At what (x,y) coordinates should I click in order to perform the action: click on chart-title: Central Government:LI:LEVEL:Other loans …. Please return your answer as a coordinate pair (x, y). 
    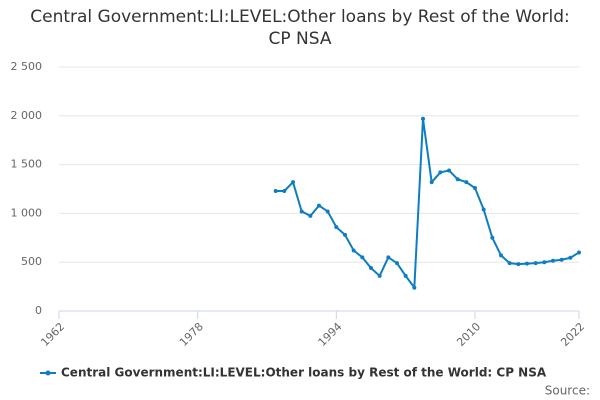
    Looking at the image, I should click on (300, 28).